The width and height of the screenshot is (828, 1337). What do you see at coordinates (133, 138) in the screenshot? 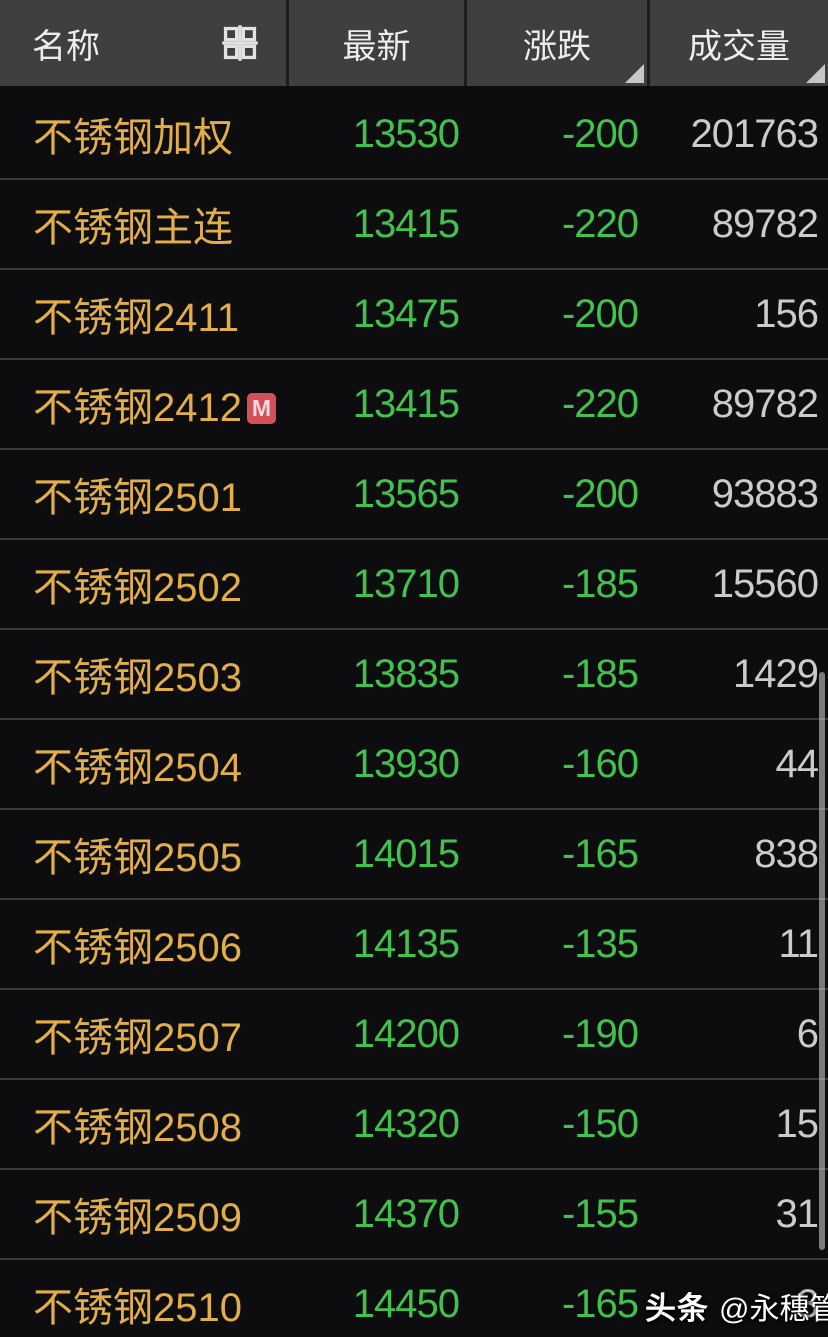
I see `contract-name: 不锈钢加权` at bounding box center [133, 138].